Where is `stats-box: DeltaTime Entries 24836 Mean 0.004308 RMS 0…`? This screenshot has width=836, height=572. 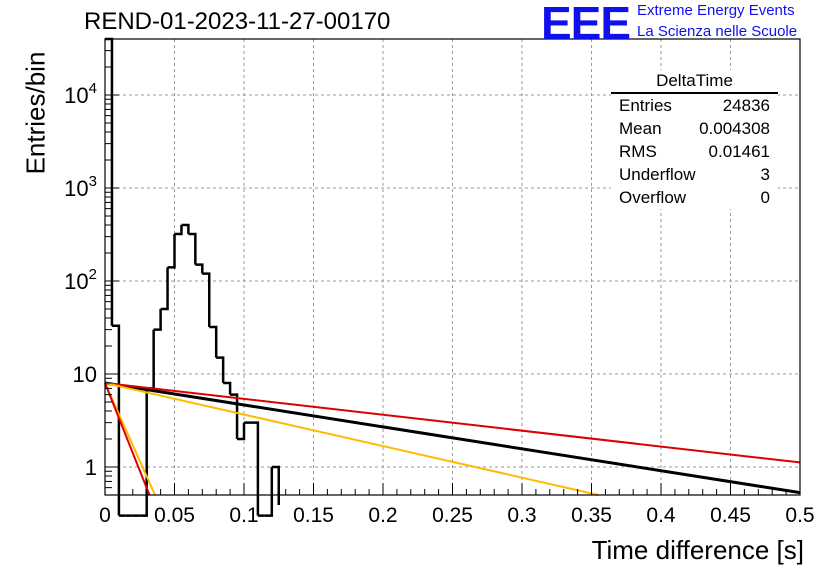 stats-box: DeltaTime Entries 24836 Mean 0.004308 RMS 0… is located at coordinates (694, 139).